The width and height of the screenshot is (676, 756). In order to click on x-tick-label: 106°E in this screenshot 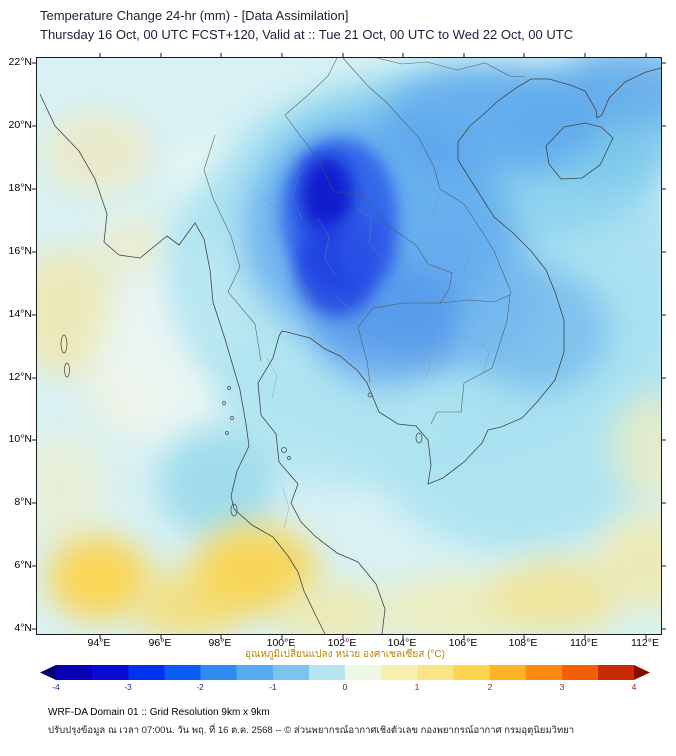, I will do `click(463, 643)`.